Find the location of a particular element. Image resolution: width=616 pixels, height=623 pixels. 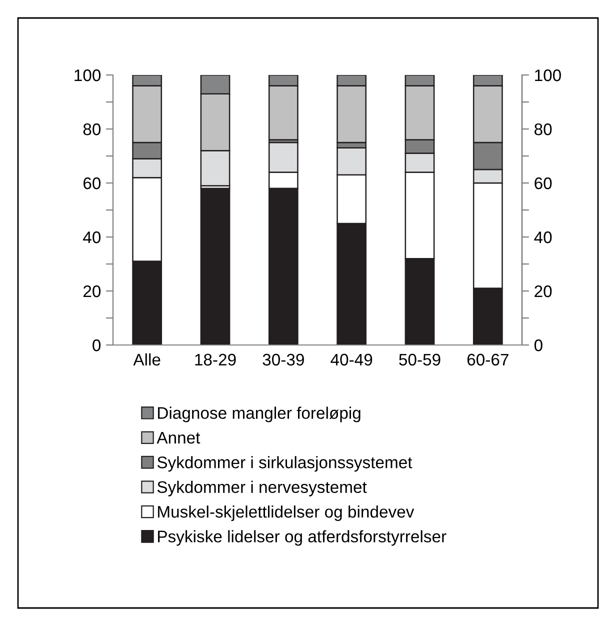

x-tick-label: Alle is located at coordinates (146, 359).